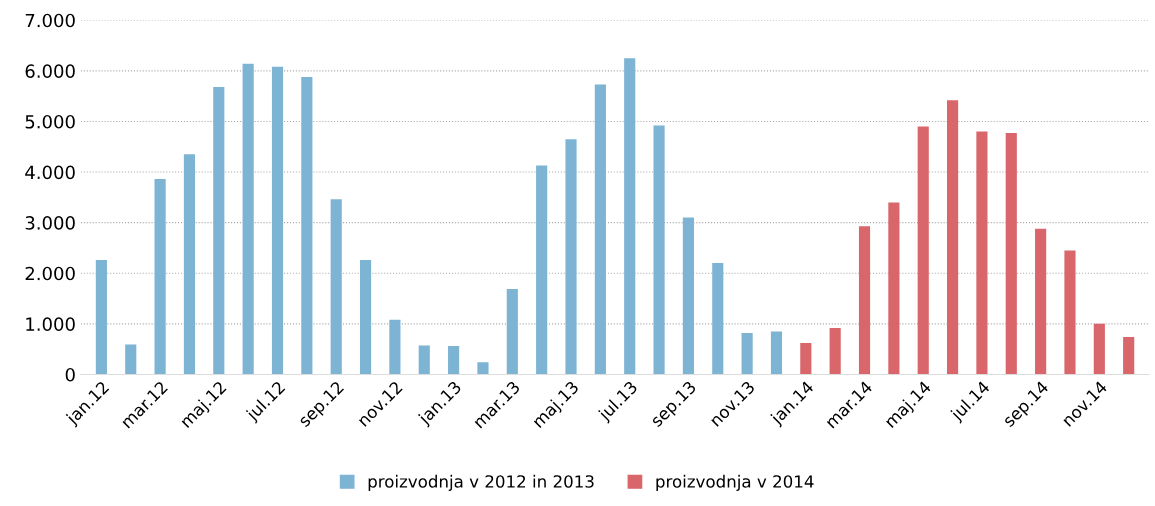 The width and height of the screenshot is (1155, 506). What do you see at coordinates (50, 20) in the screenshot?
I see `y-tick-label: 7.000` at bounding box center [50, 20].